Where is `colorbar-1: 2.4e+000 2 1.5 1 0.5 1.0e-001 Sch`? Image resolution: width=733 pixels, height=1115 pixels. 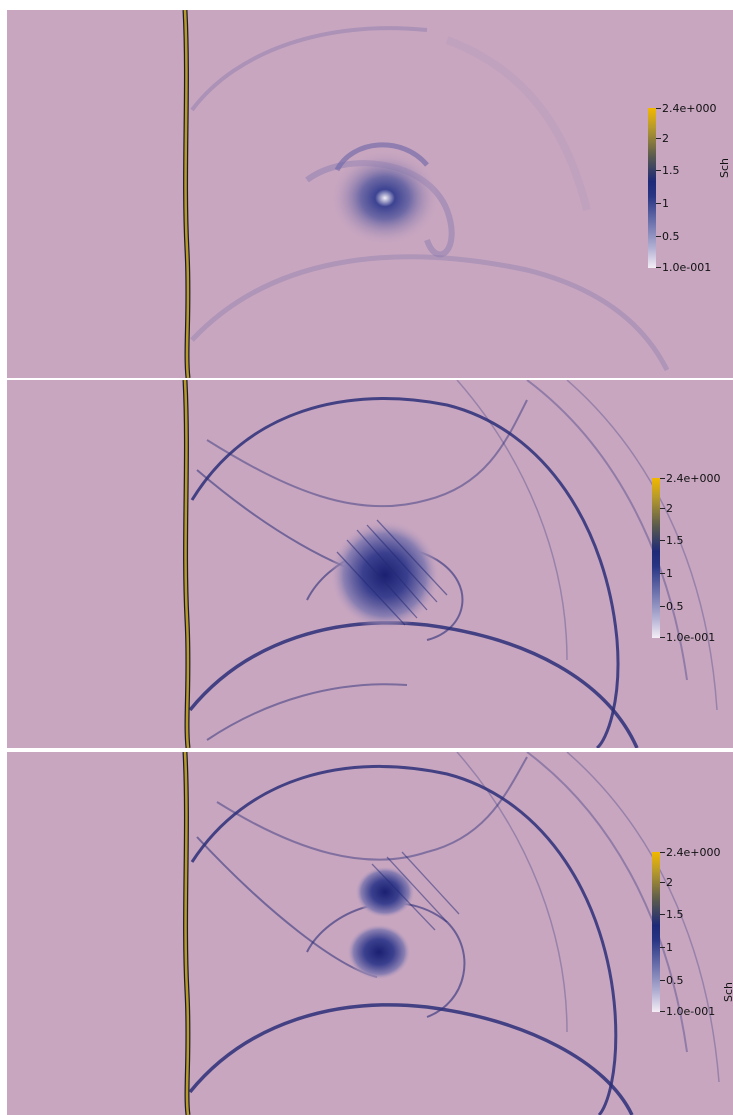
colorbar-1: 2.4e+000 2 1.5 1 0.5 1.0e-001 Sch is located at coordinates (690, 190).